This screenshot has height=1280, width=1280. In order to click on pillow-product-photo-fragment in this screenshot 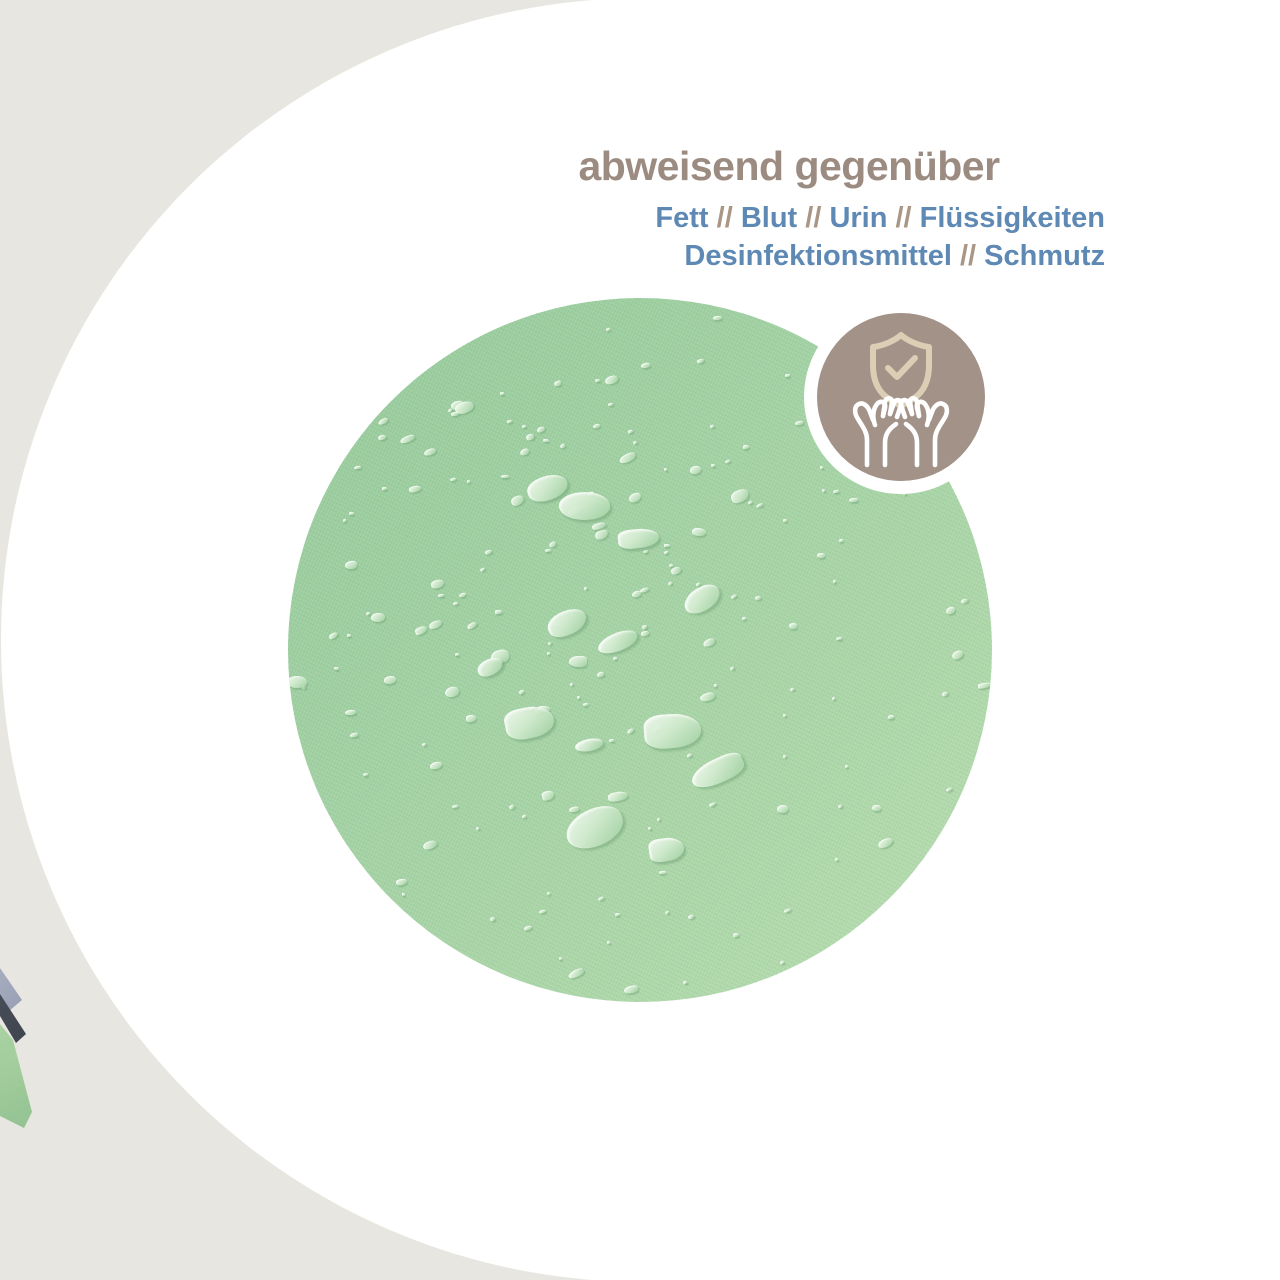, I will do `click(20, 1052)`.